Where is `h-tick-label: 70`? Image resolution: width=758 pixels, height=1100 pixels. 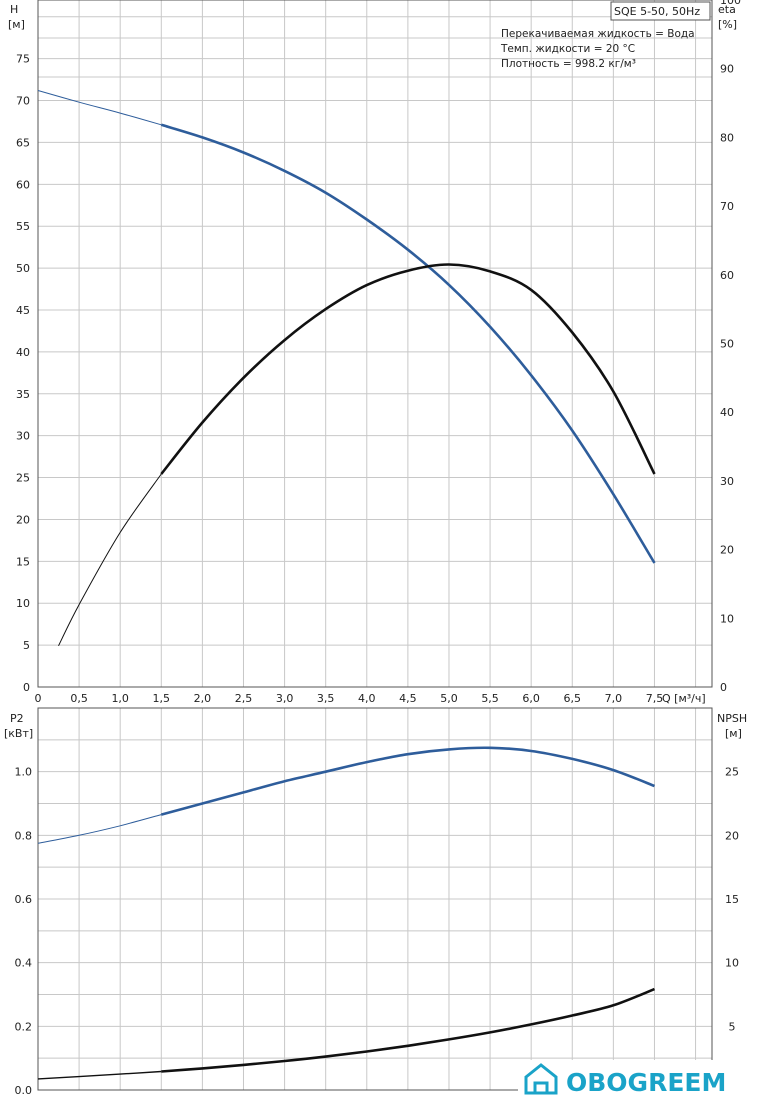
h-tick-label: 70 is located at coordinates (23, 101).